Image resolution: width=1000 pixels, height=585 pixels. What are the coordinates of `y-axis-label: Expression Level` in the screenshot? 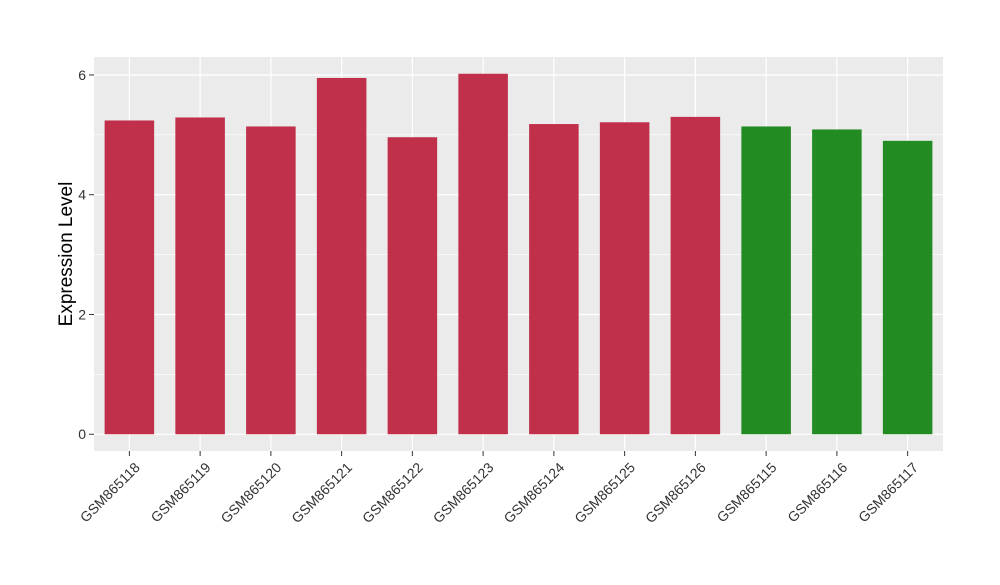 It's located at (66, 254).